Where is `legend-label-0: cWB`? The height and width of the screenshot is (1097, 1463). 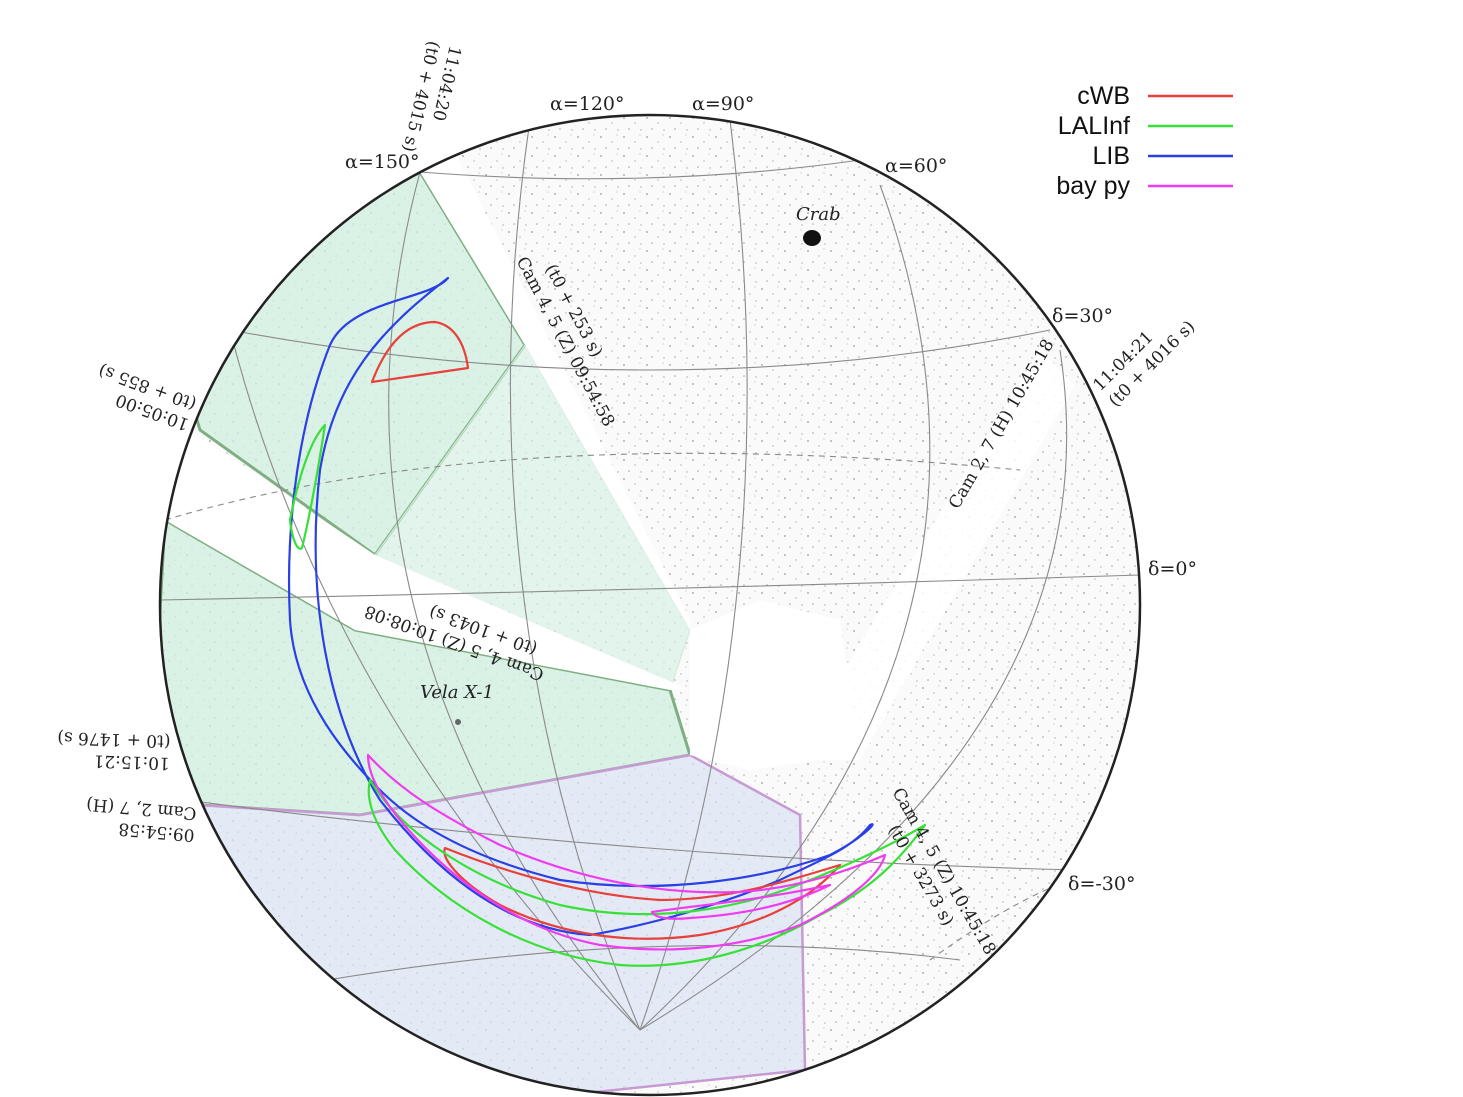
legend-label-0: cWB is located at coordinates (1103, 96).